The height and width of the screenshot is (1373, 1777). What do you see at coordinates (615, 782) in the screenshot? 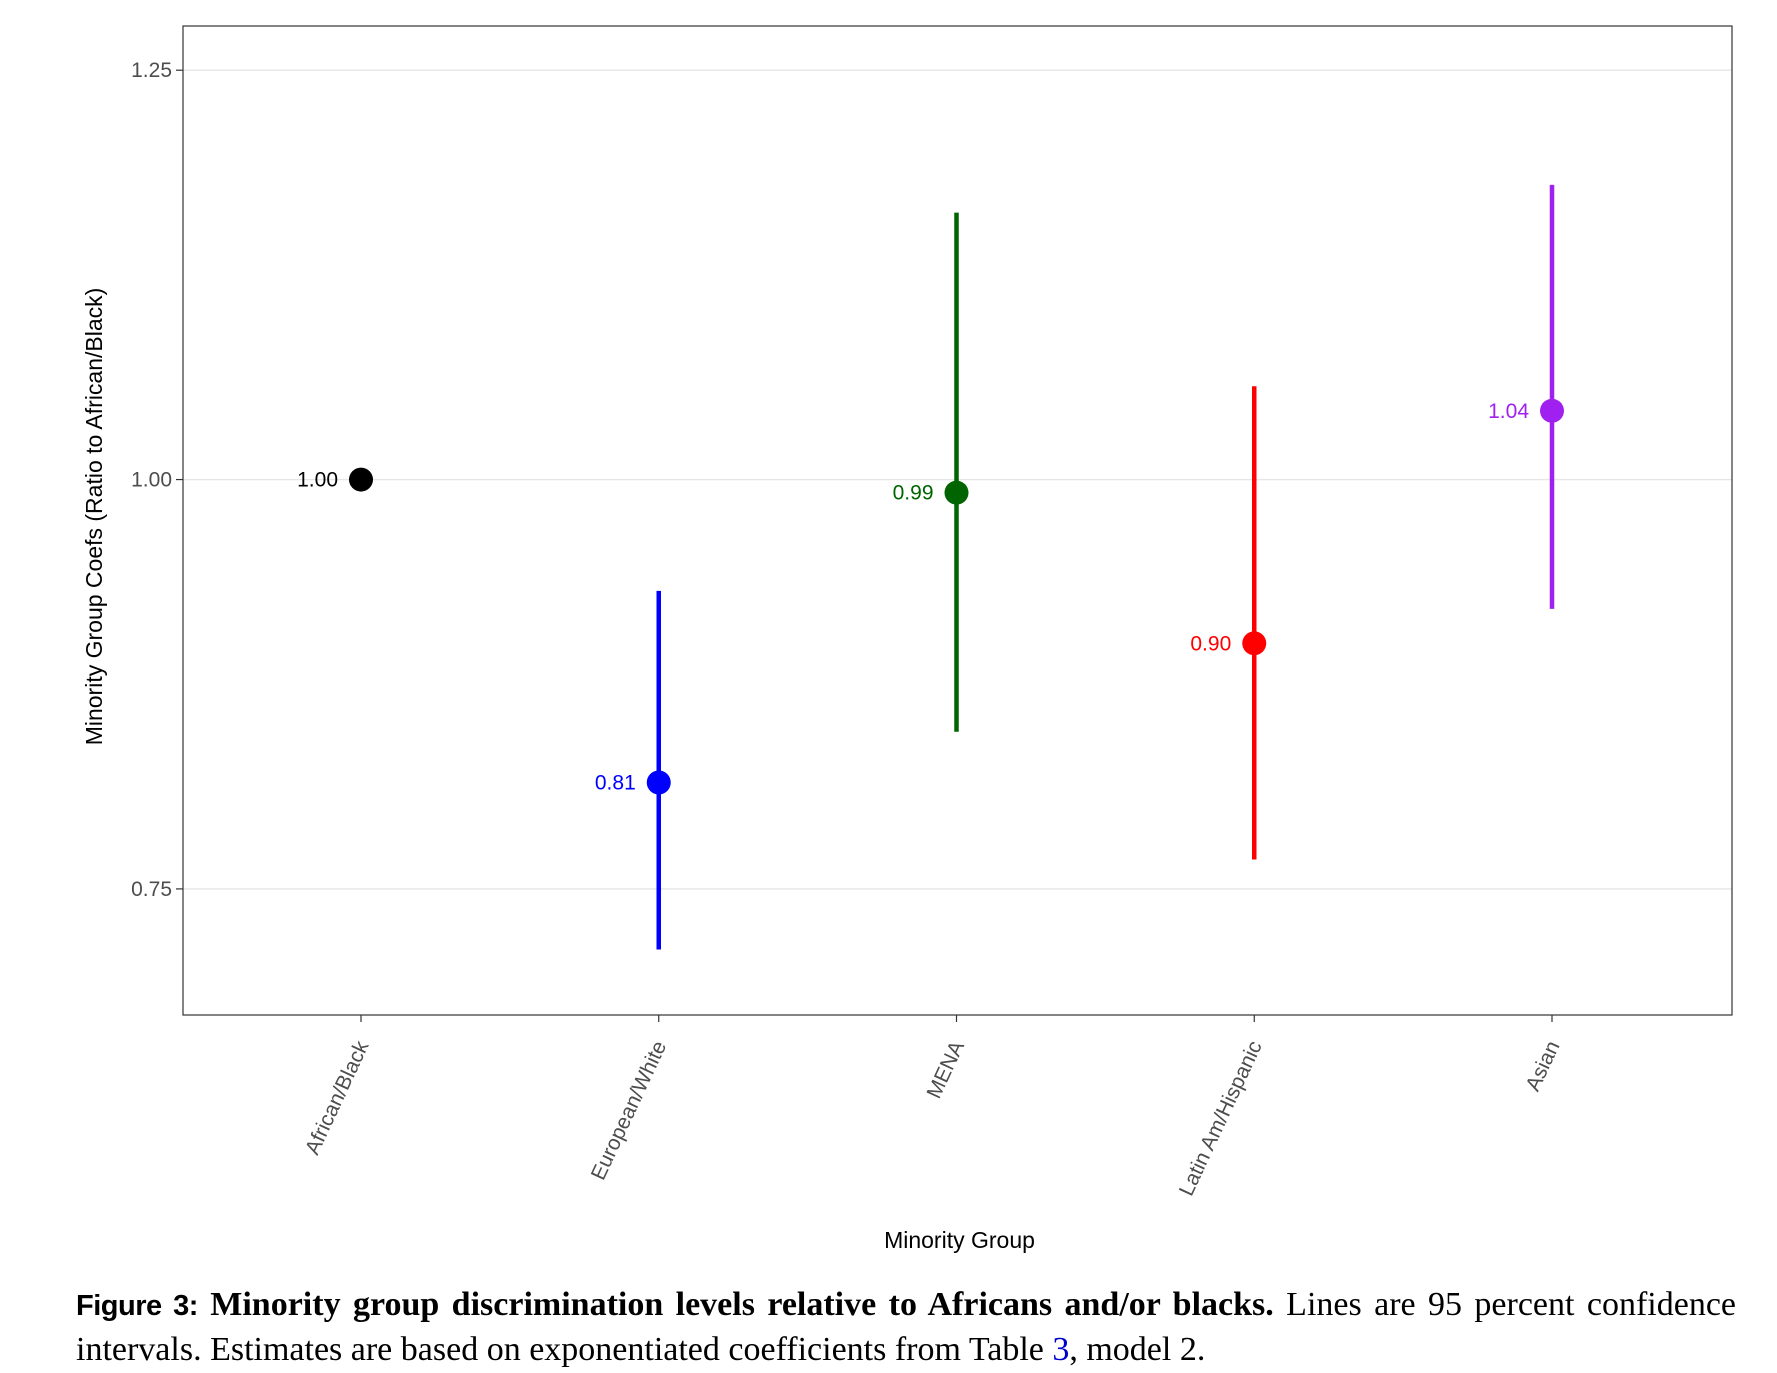
I see `data-label: 0.81` at bounding box center [615, 782].